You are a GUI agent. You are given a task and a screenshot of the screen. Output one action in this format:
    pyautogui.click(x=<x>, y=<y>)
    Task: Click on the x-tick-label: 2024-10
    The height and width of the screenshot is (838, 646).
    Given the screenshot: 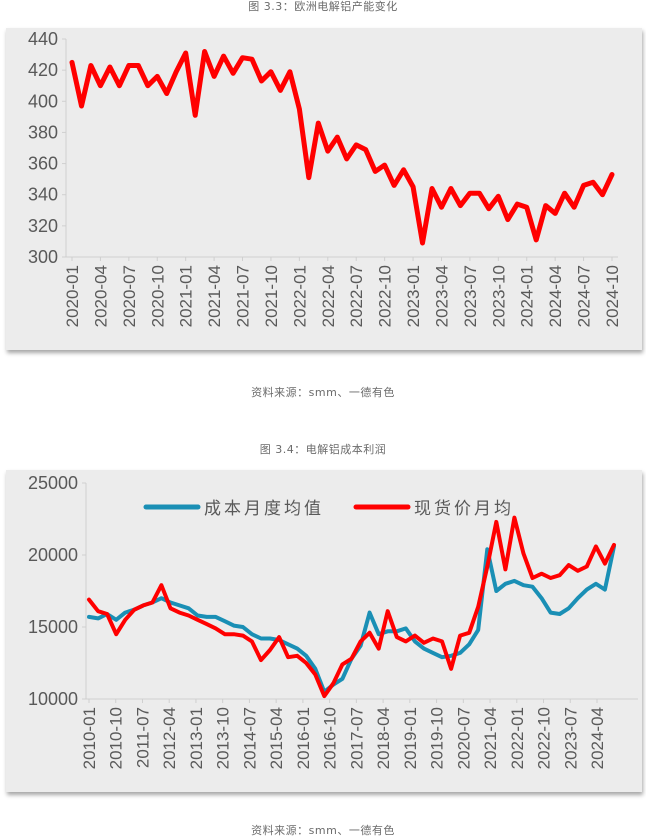 What is the action you would take?
    pyautogui.click(x=612, y=296)
    